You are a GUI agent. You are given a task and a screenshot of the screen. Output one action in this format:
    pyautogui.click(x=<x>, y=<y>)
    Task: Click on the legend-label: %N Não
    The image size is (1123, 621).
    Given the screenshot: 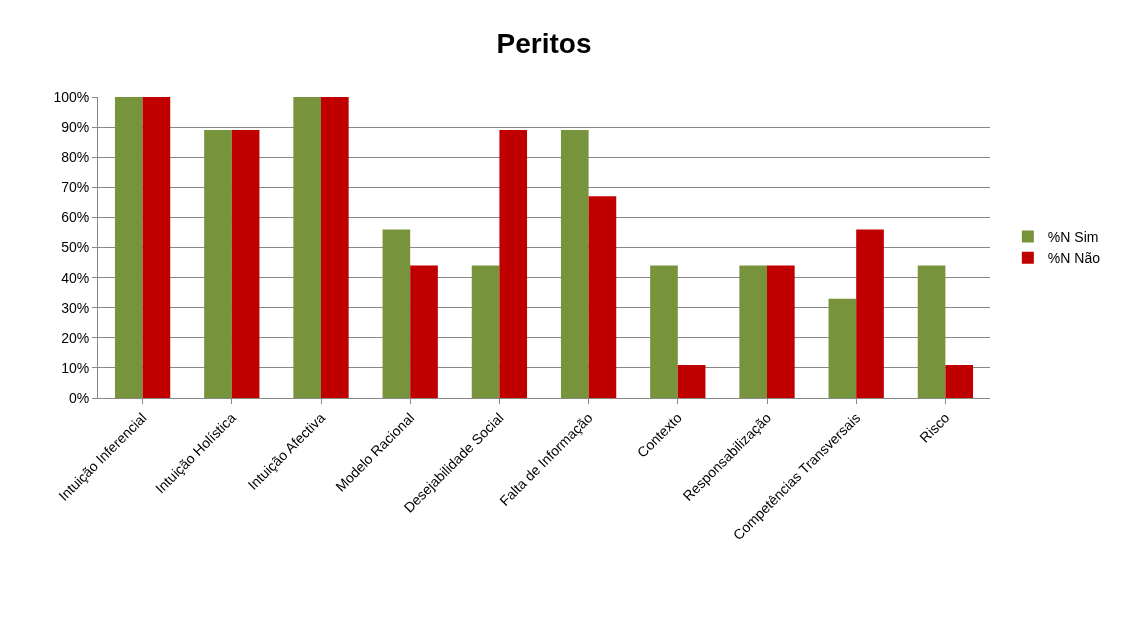 What is the action you would take?
    pyautogui.click(x=1074, y=258)
    